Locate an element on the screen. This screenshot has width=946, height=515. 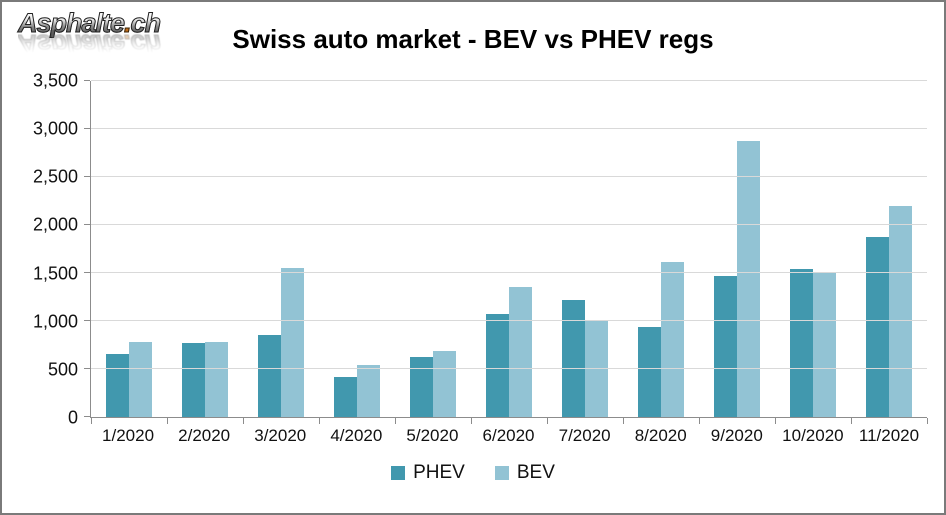
bar-group-3/2020 is located at coordinates (281, 249).